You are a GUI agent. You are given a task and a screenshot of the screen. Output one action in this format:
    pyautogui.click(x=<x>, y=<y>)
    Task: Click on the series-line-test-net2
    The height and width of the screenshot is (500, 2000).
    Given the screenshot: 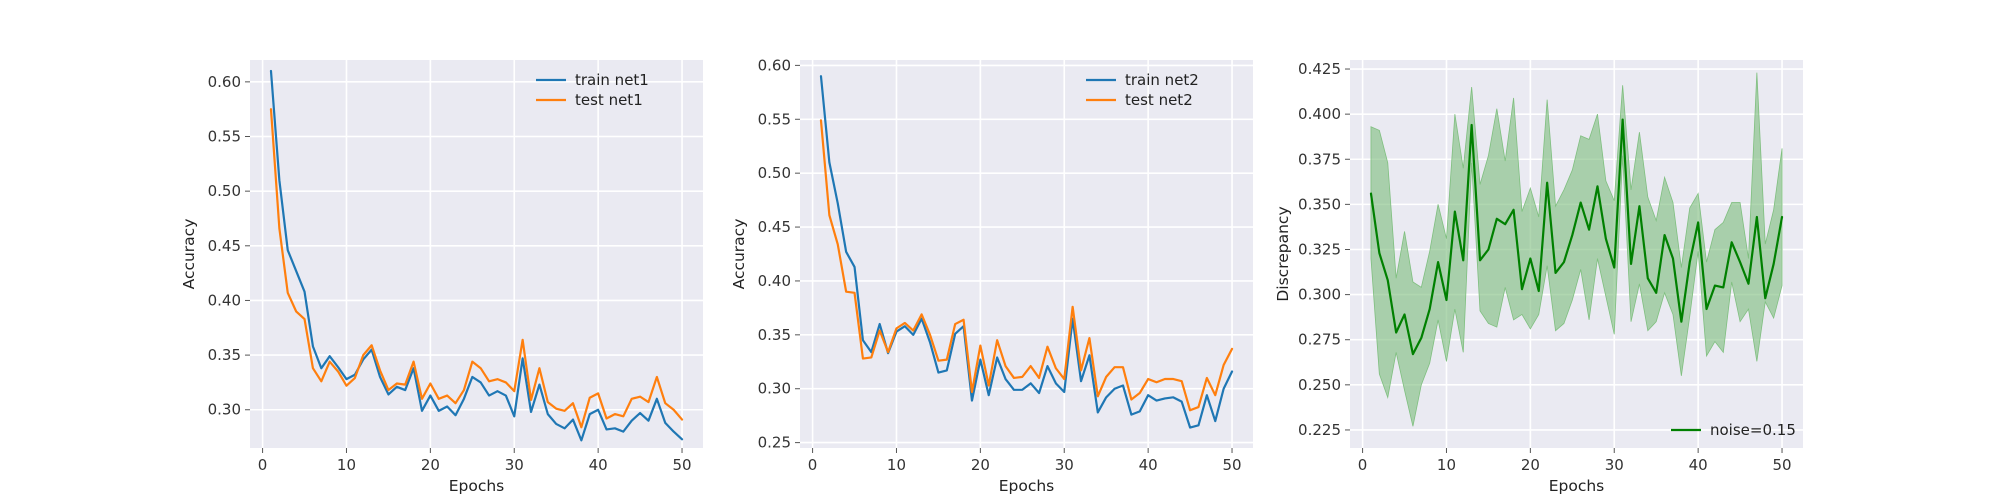 What is the action you would take?
    pyautogui.click(x=1026, y=265)
    